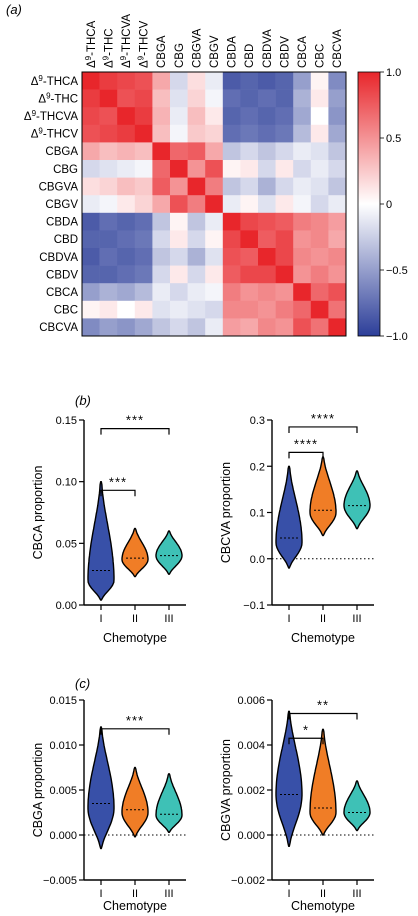  Describe the element at coordinates (135, 894) in the screenshot. I see `x-tick-label: II` at that location.